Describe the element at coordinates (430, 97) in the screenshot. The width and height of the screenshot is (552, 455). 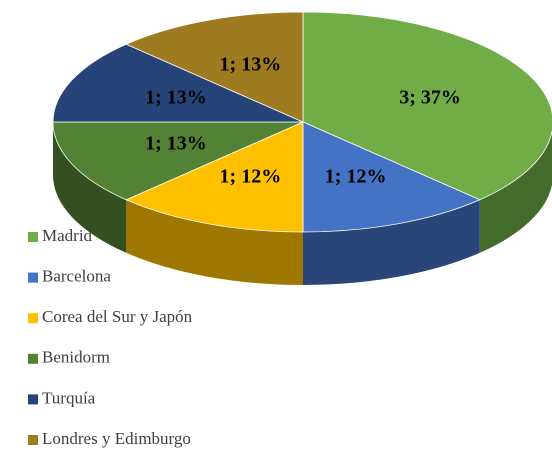
I see `data-label: 3; 37%` at that location.